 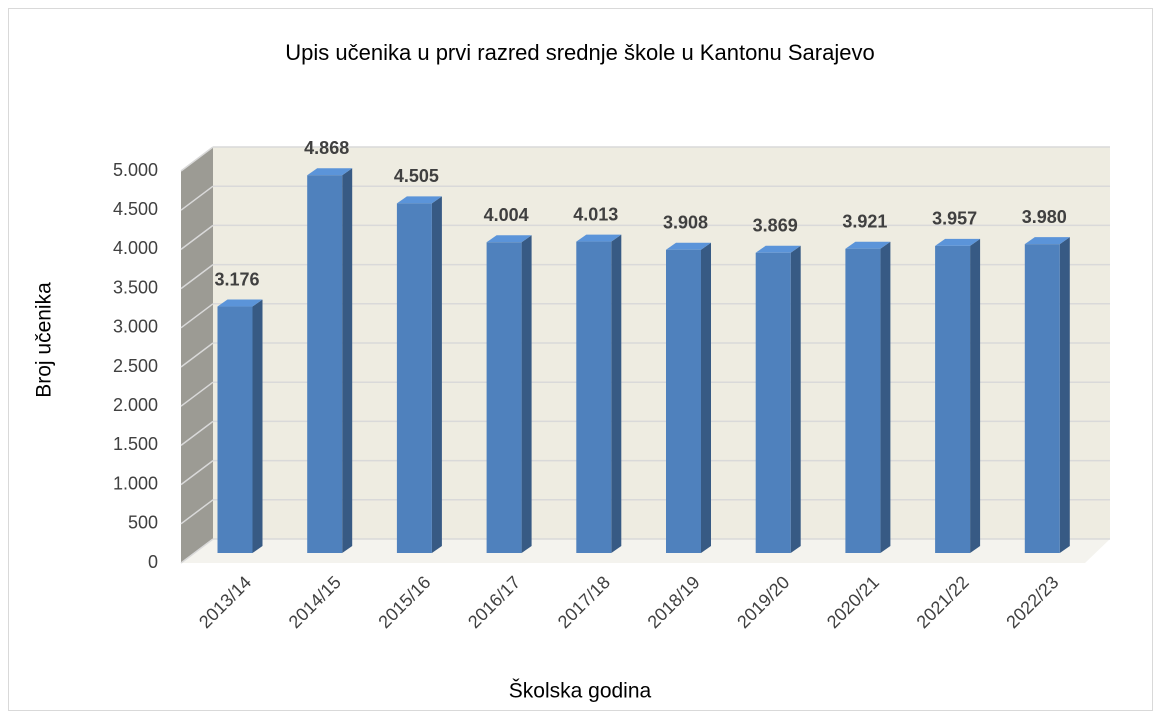 What do you see at coordinates (595, 214) in the screenshot?
I see `value-label: 4.013` at bounding box center [595, 214].